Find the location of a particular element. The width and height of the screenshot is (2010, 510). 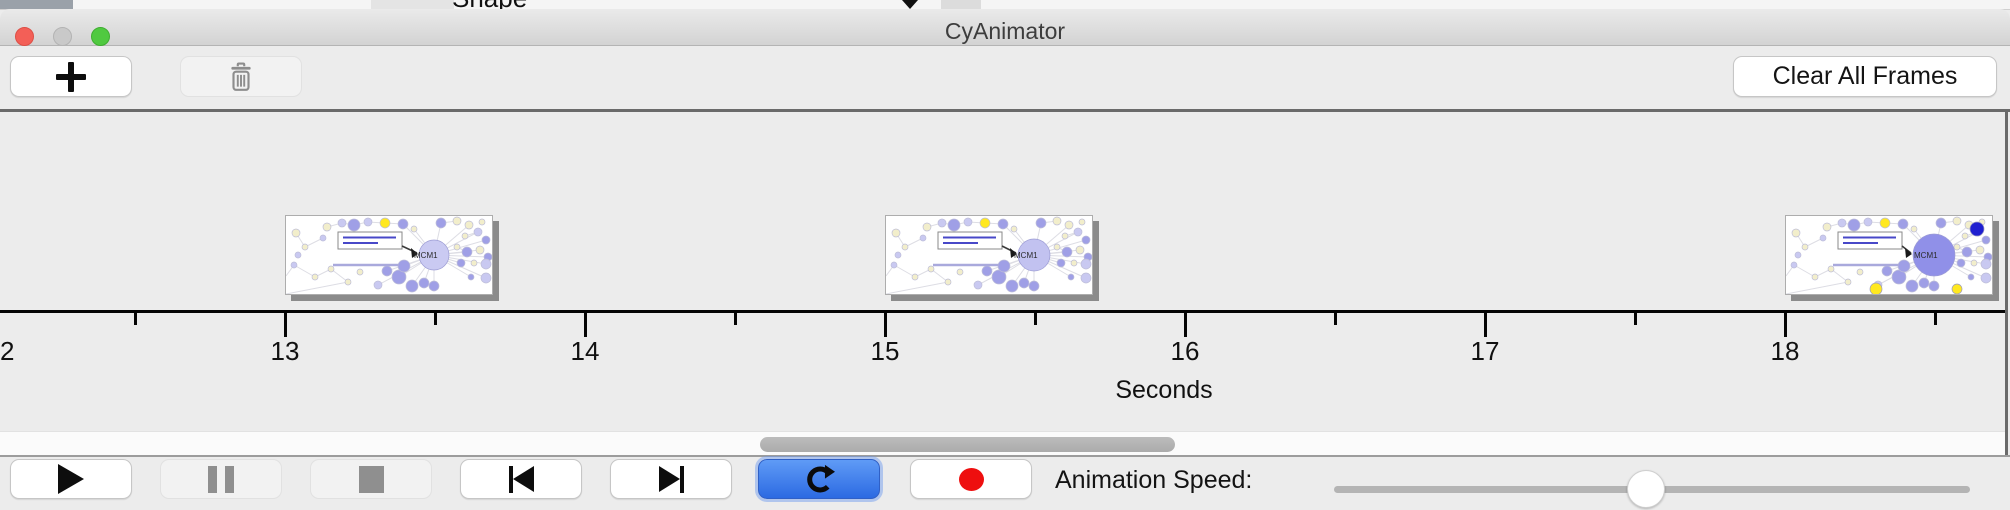

tick-label: 17 is located at coordinates (1485, 351).